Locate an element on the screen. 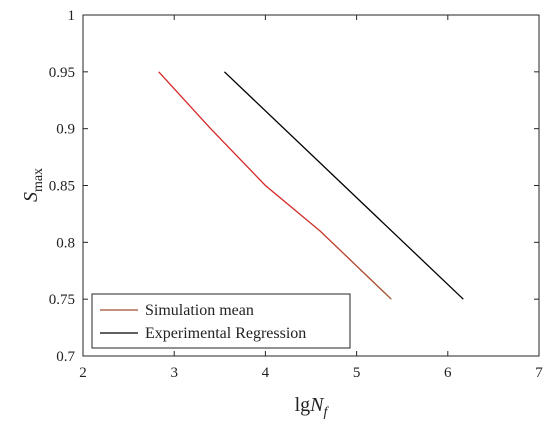 This screenshot has height=434, width=550. legend-box is located at coordinates (221, 321).